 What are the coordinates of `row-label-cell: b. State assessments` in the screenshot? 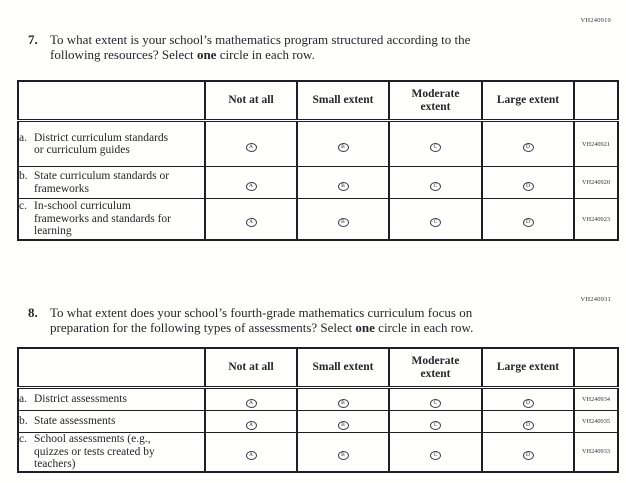 It's located at (111, 421).